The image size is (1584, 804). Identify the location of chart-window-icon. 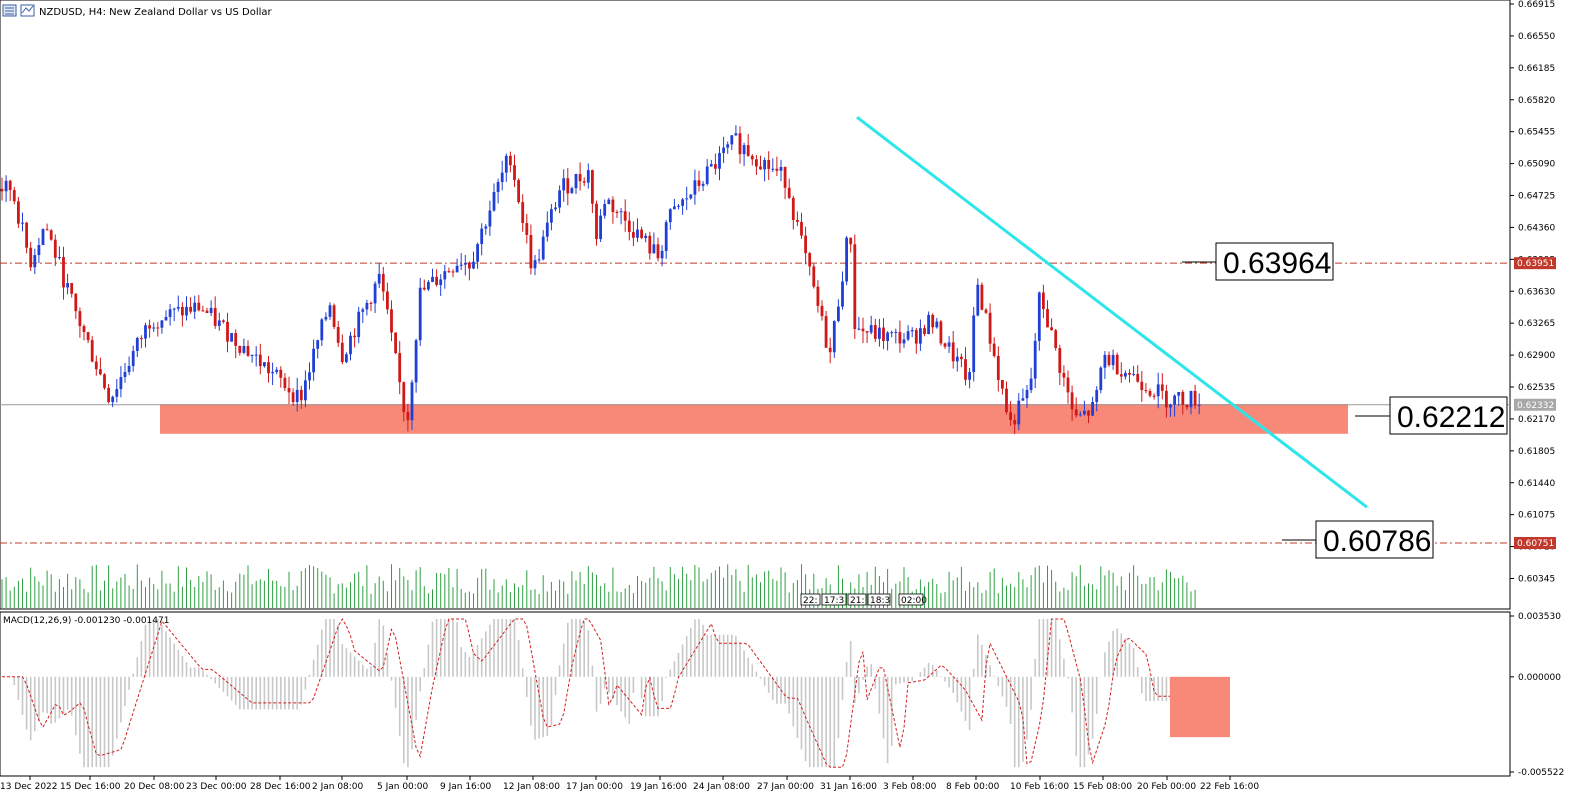
(9, 10).